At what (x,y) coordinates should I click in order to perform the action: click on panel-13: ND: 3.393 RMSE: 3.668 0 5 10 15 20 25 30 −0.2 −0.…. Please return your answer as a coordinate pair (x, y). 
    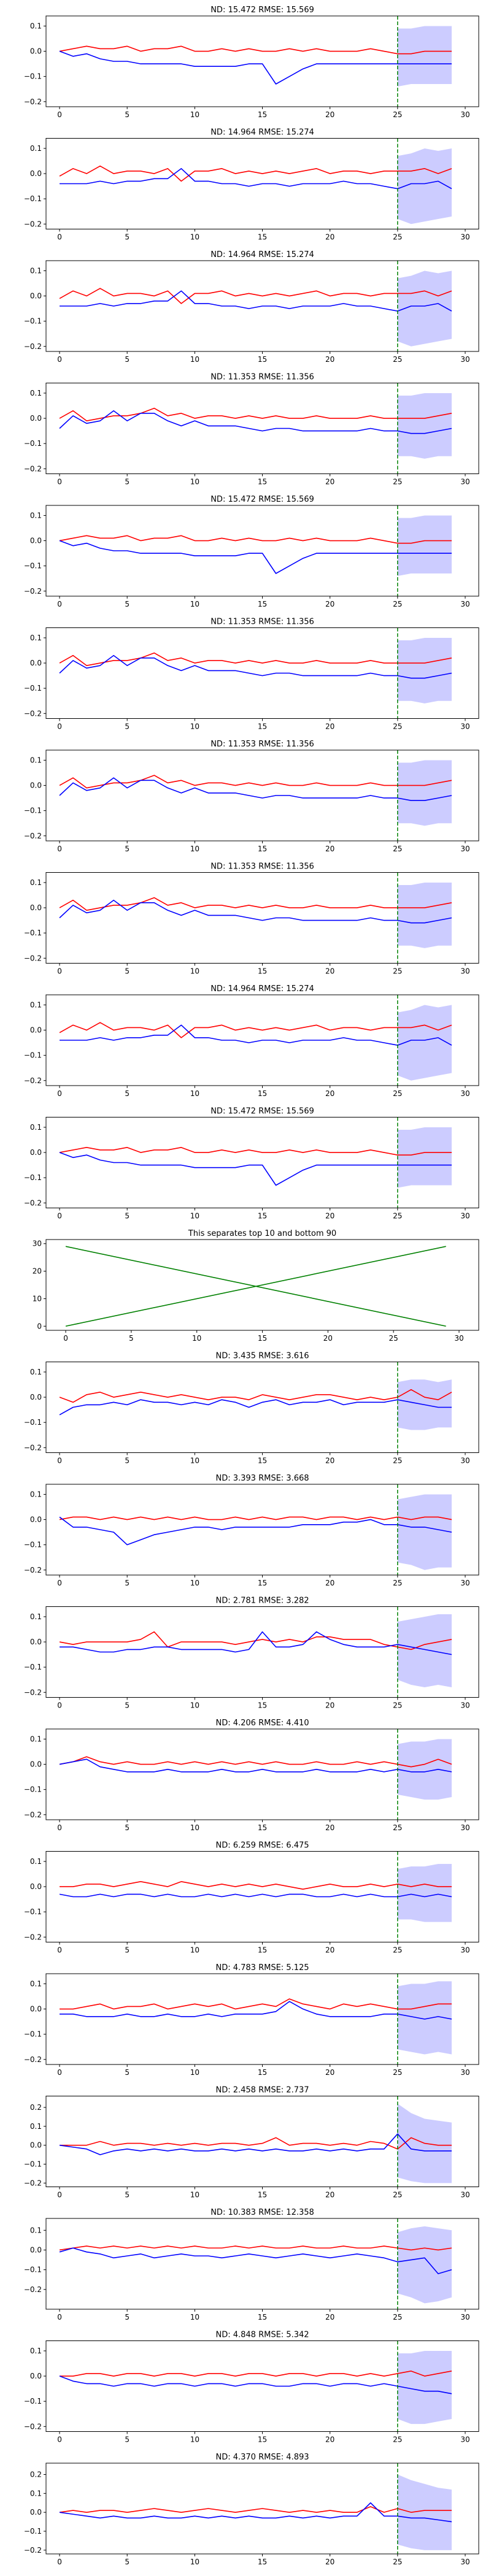
    Looking at the image, I should click on (252, 1530).